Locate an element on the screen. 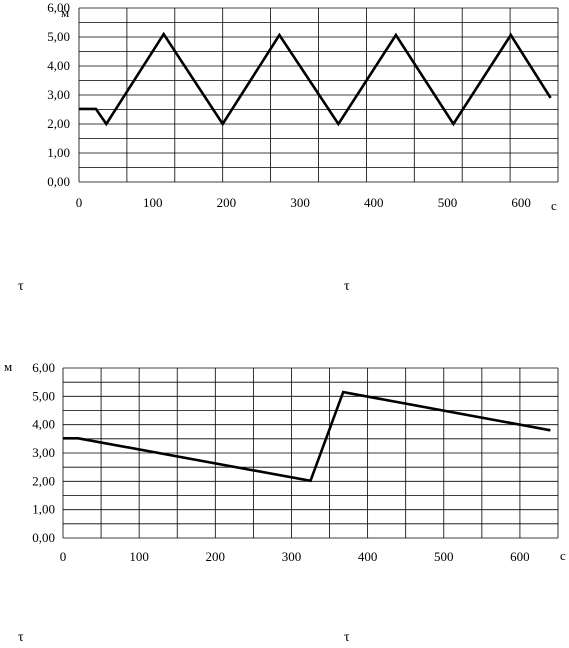 The height and width of the screenshot is (648, 569). chart-bottom-y-unit: м is located at coordinates (8, 366).